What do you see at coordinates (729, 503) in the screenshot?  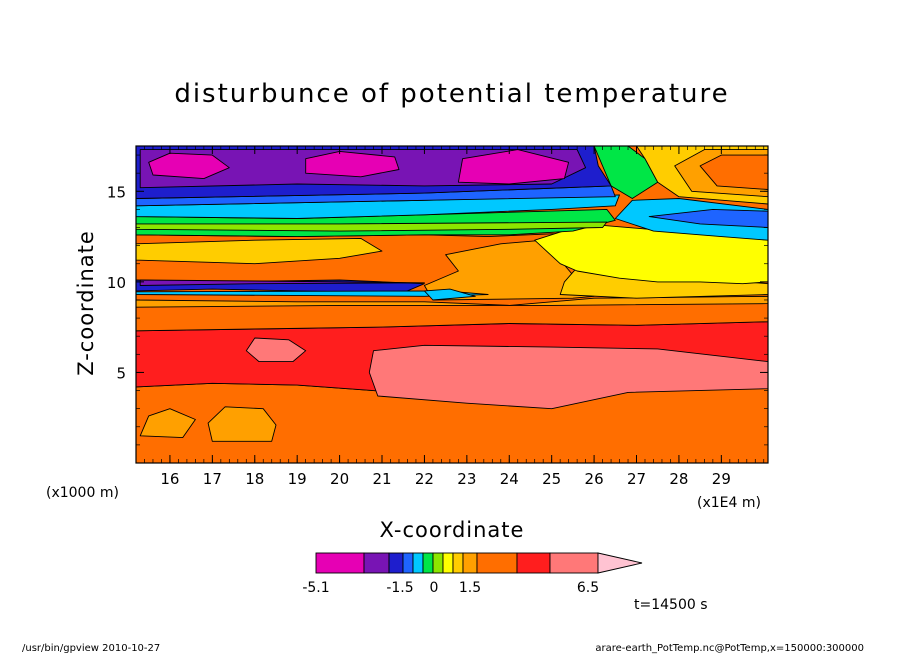 I see `x-axis-units: (x1E4 m)` at bounding box center [729, 503].